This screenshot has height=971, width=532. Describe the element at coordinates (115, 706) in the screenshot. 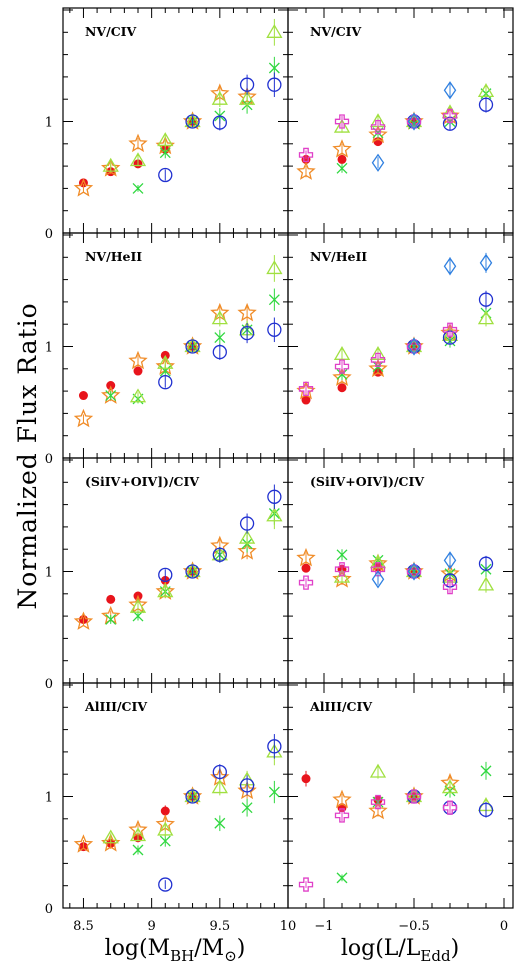

I see `panel-title: AlIII/CIV` at that location.